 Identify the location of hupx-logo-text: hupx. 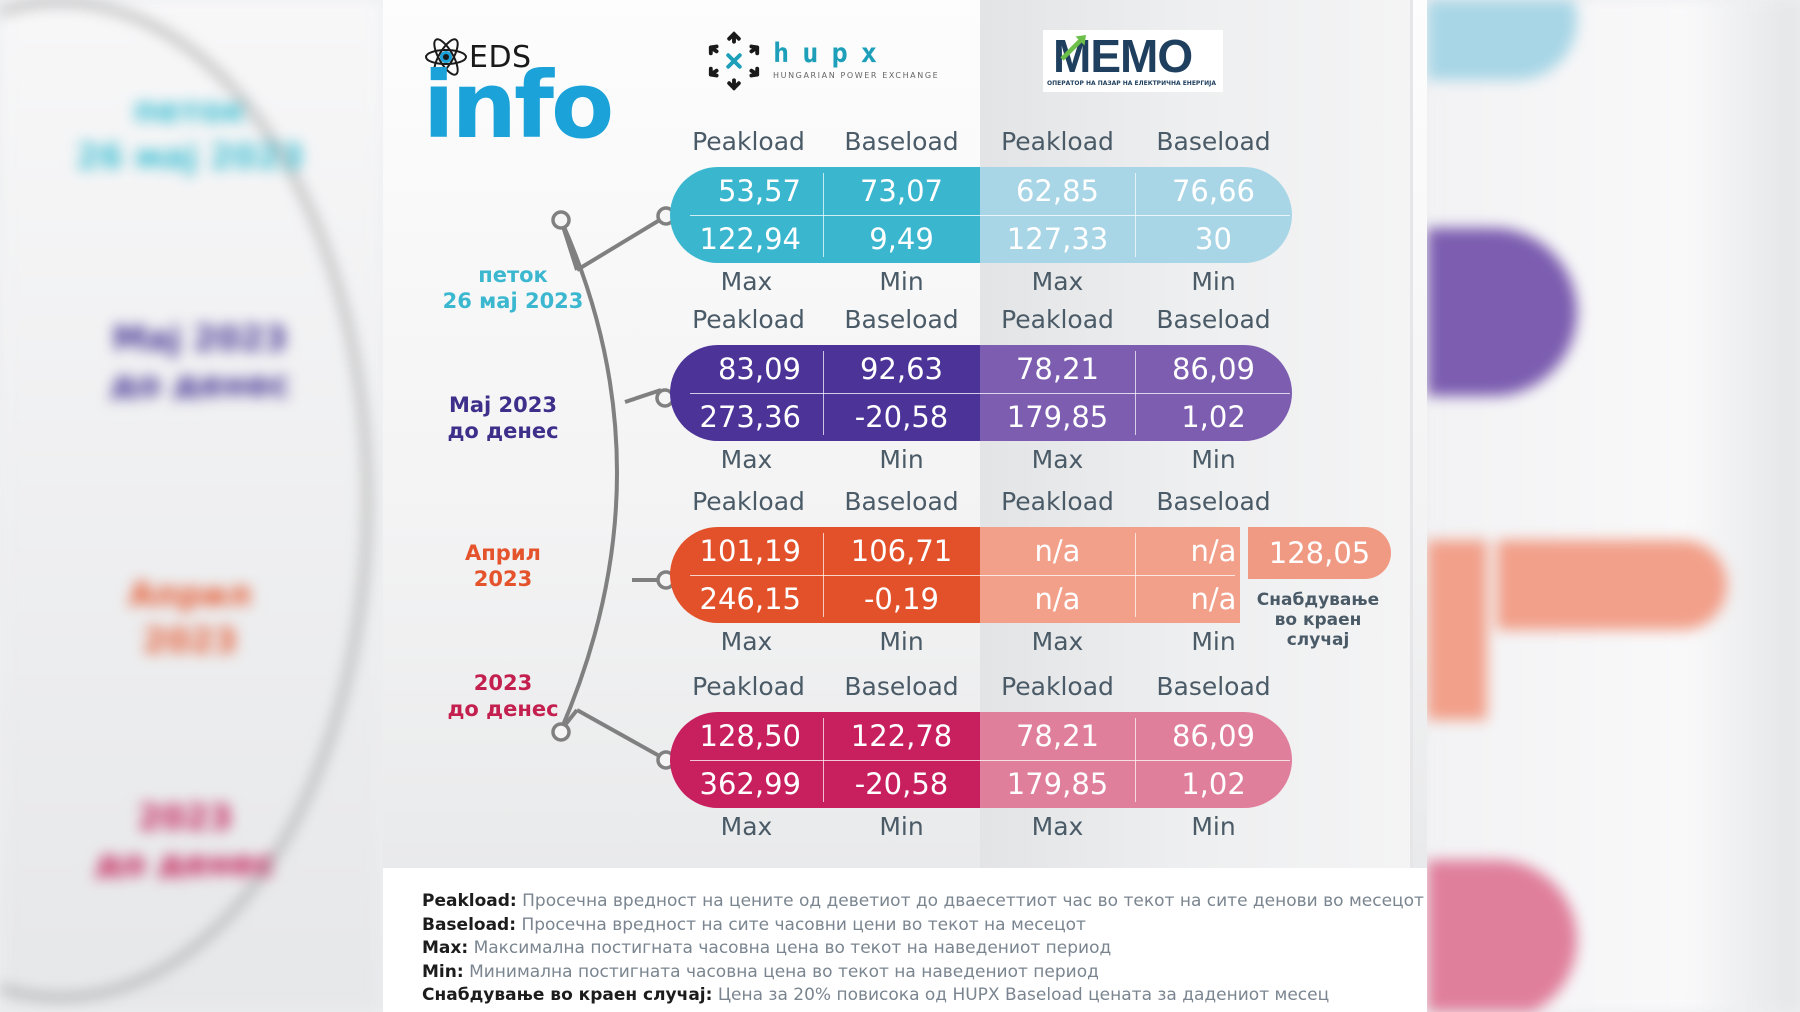
(832, 53).